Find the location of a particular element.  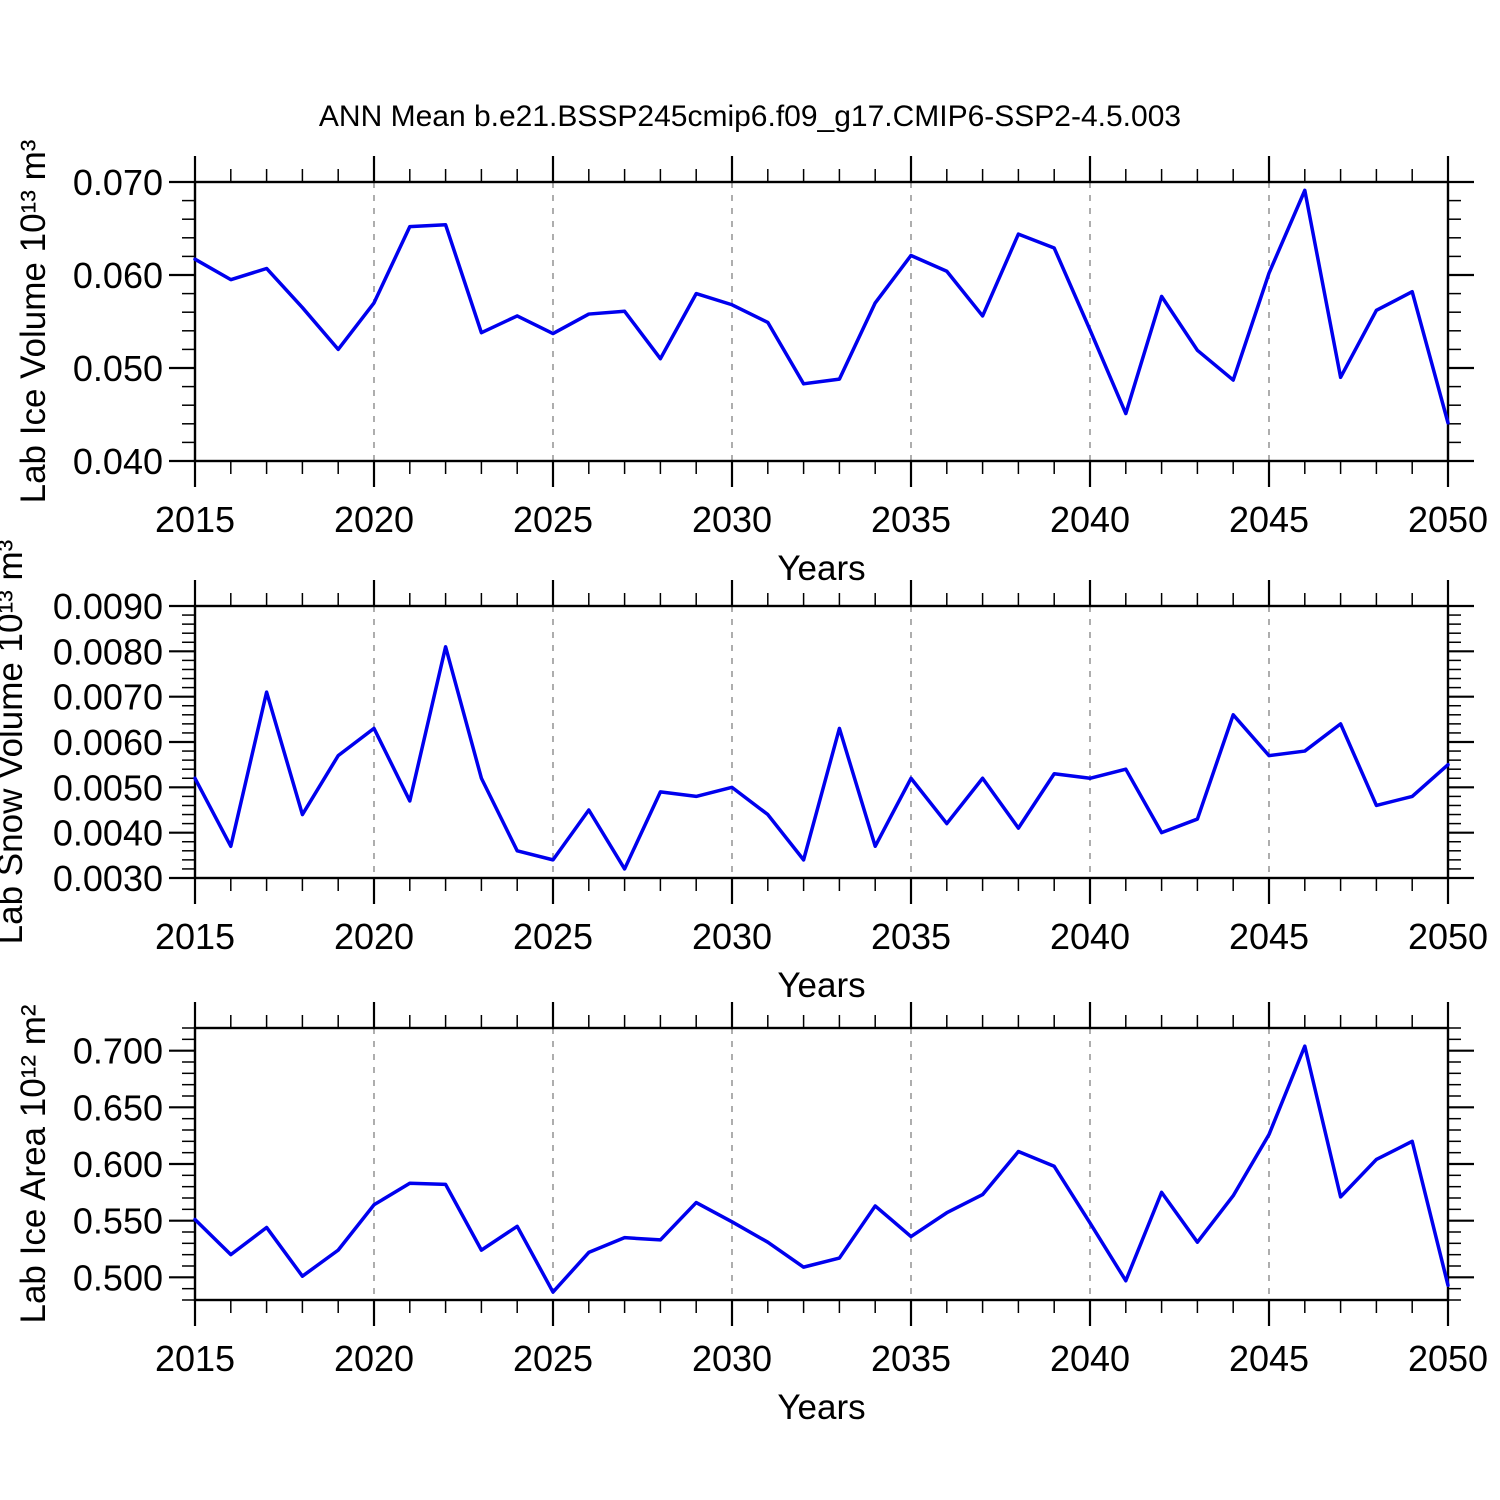

y-tick-label: 0.500 is located at coordinates (118, 1277).